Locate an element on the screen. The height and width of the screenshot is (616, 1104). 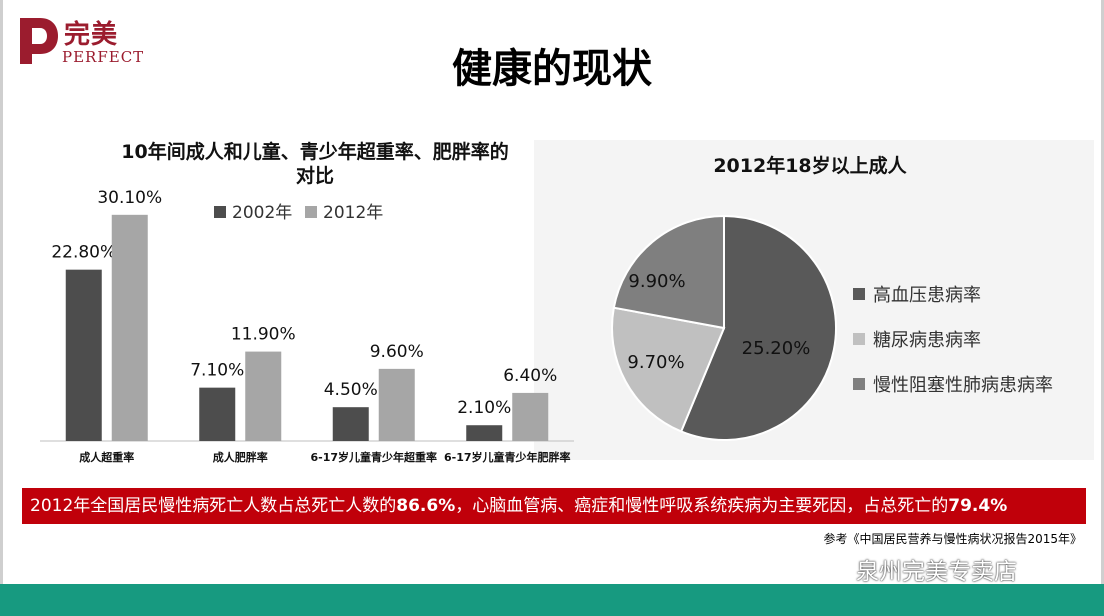
bar-data-label: 6.40% is located at coordinates (530, 376).